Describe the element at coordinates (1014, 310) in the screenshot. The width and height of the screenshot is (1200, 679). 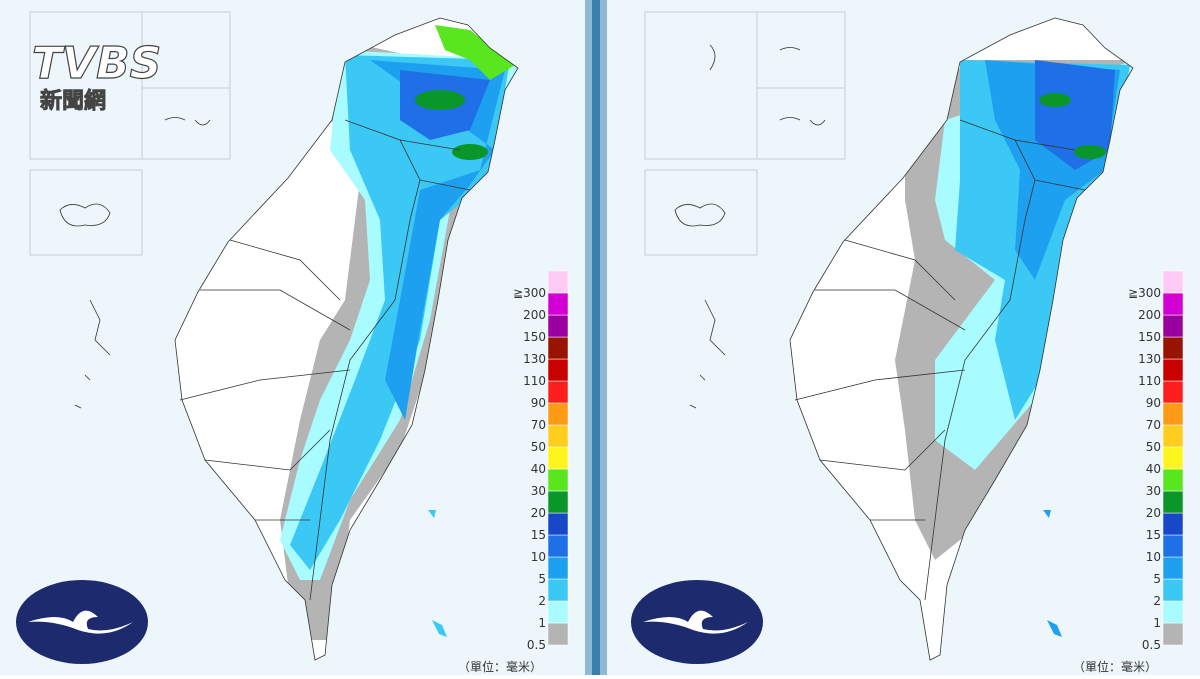
I see `rainfall` at that location.